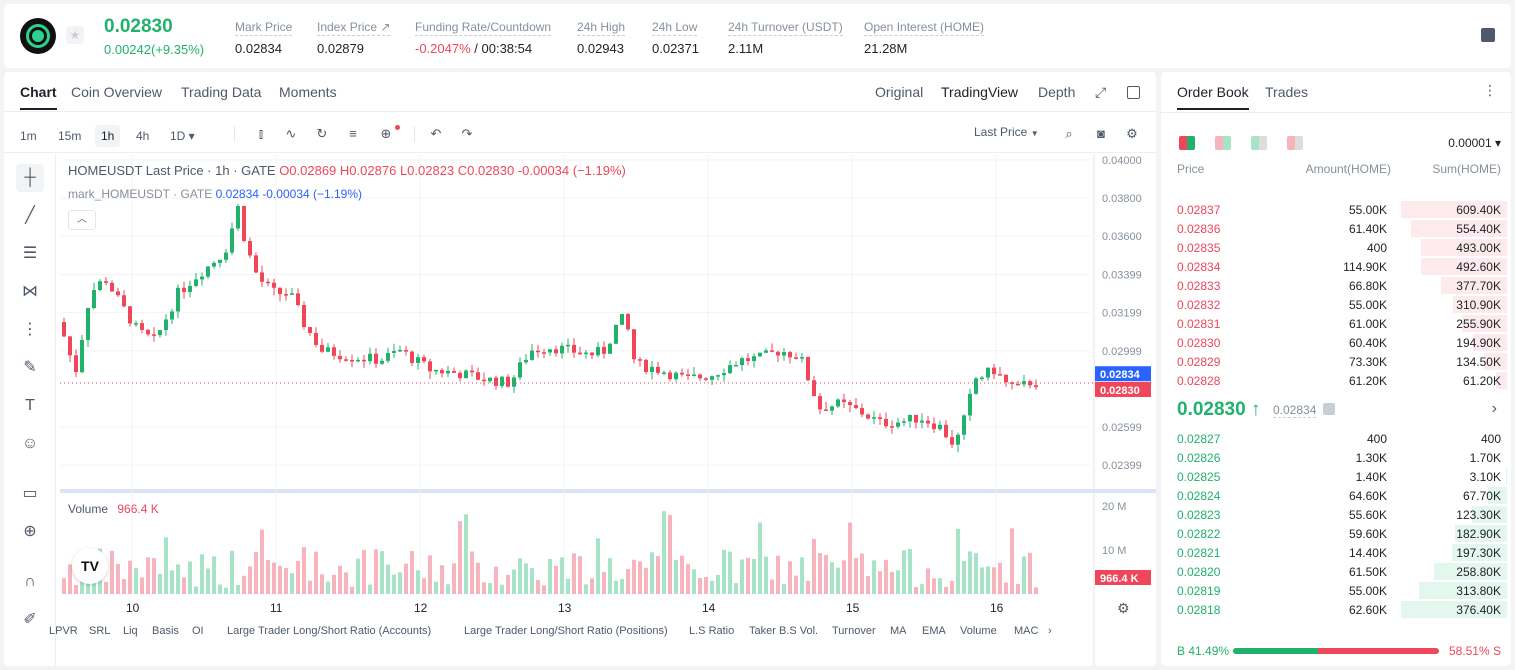  Describe the element at coordinates (980, 92) in the screenshot. I see `view-tradingview: TradingView` at that location.